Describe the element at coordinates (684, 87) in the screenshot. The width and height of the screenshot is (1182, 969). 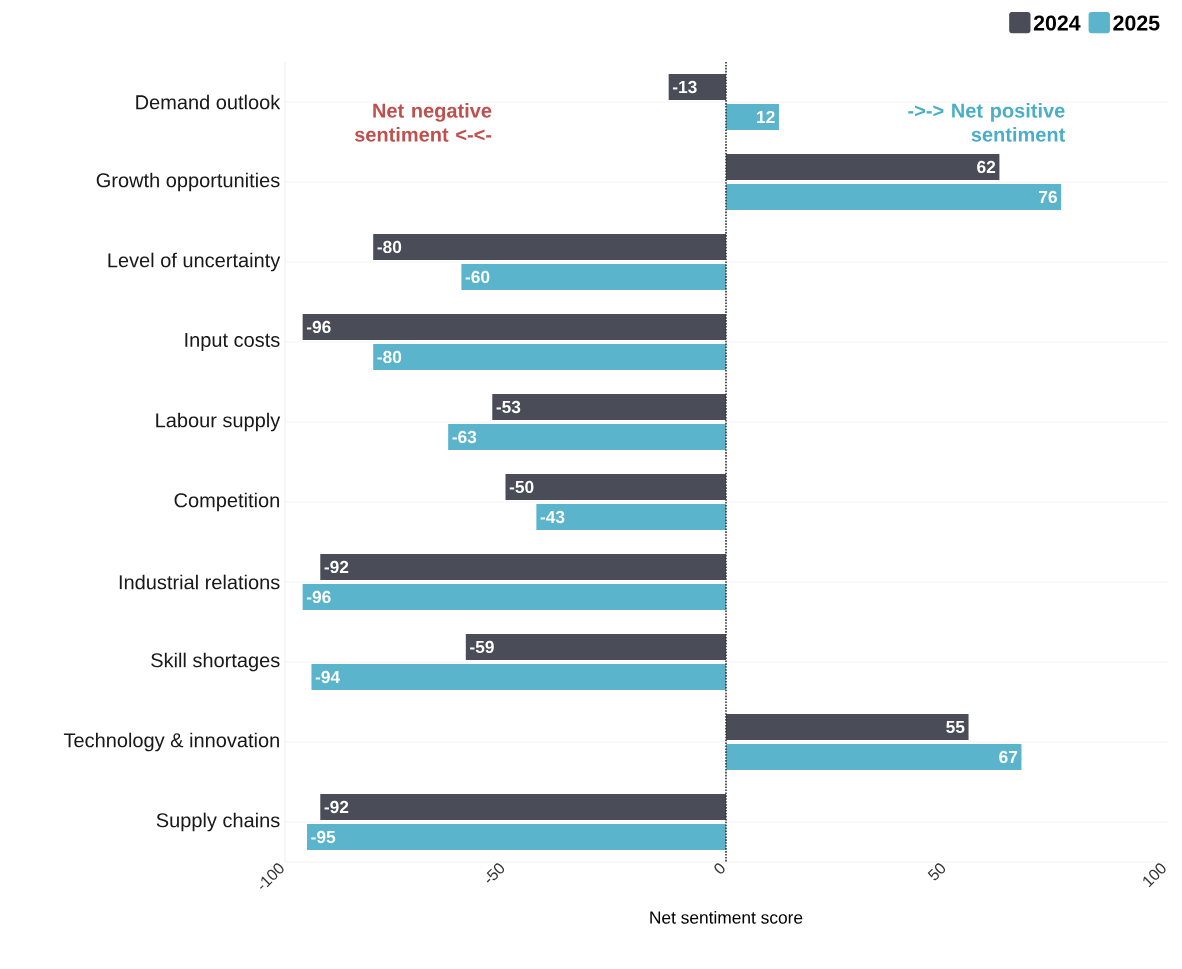
I see `data-label: -13` at that location.